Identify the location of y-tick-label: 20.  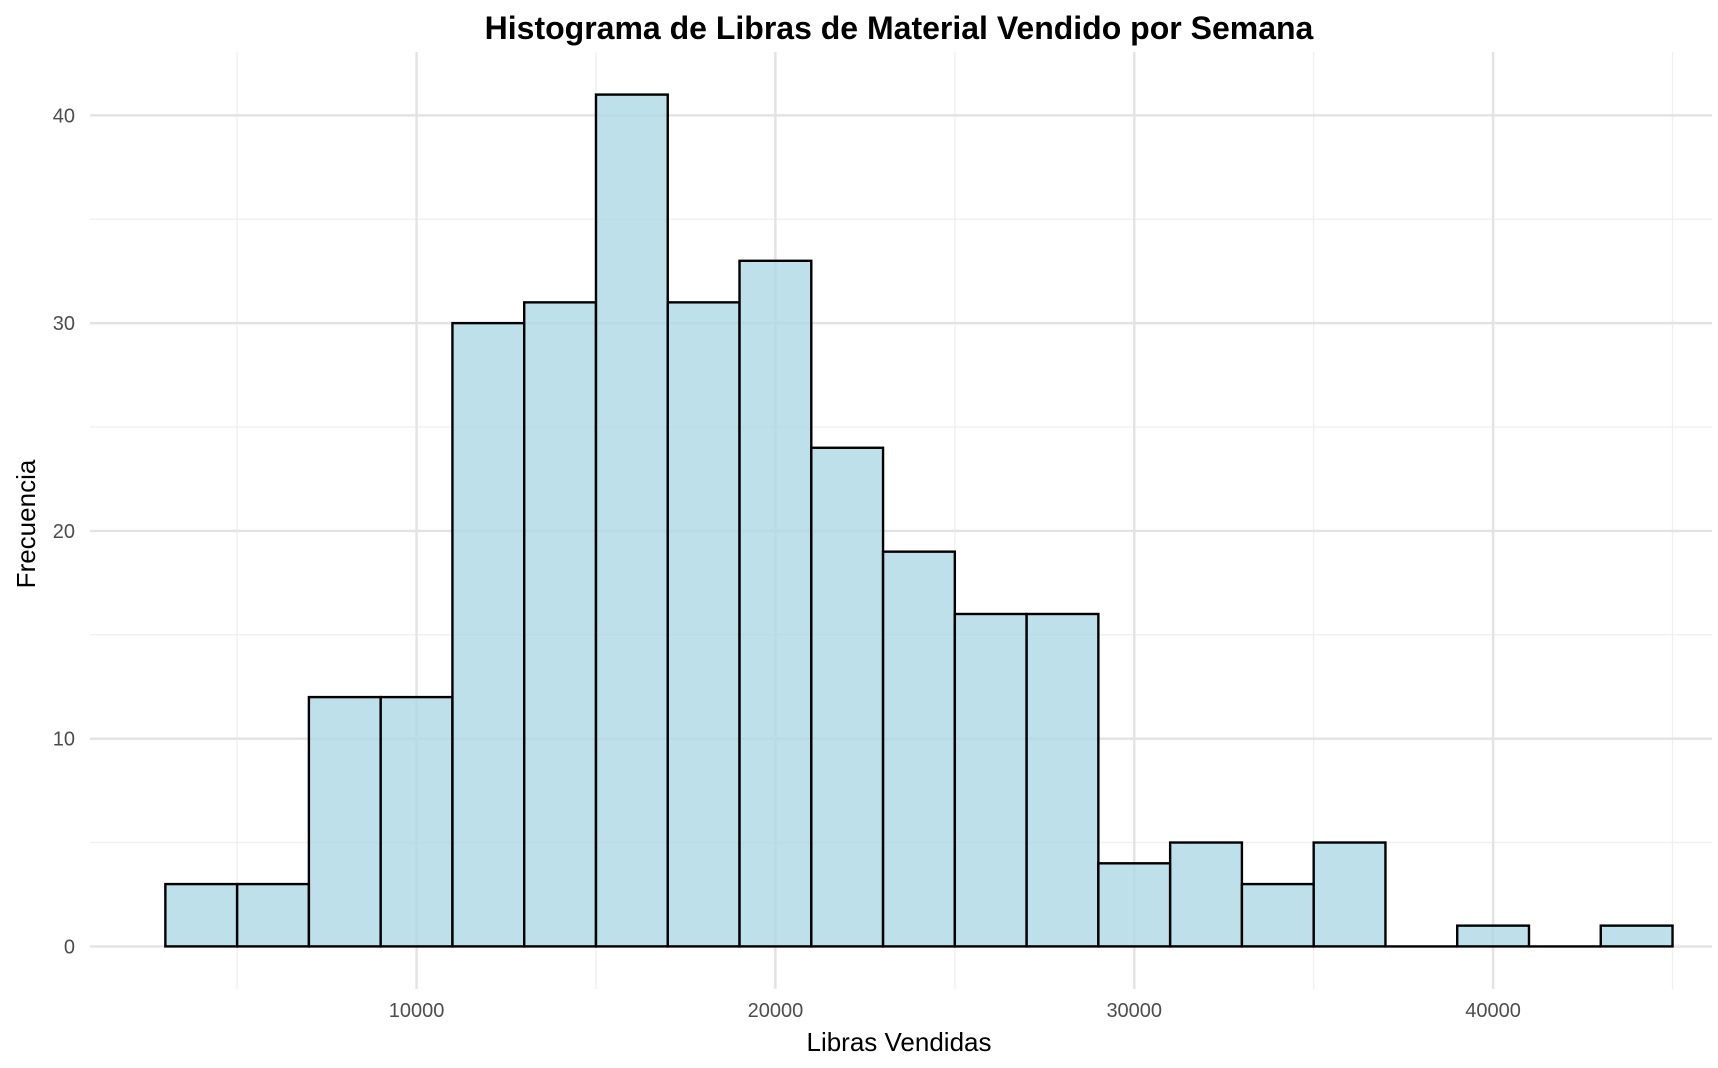
(64, 532).